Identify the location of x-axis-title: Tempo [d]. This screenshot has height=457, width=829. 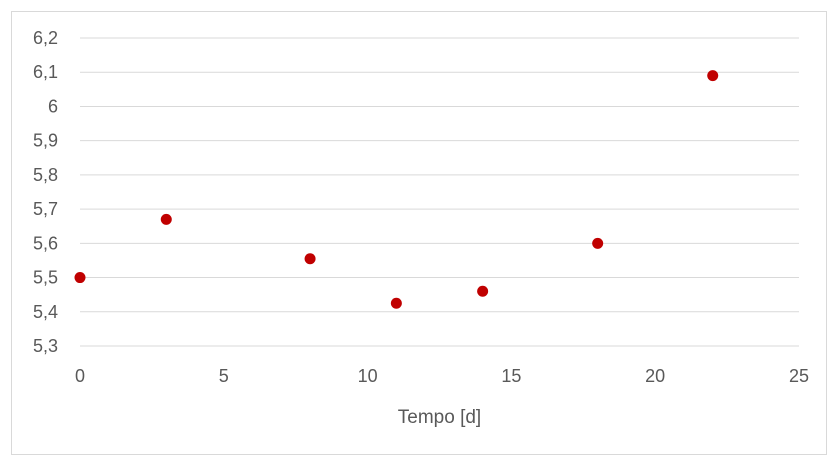
(439, 417).